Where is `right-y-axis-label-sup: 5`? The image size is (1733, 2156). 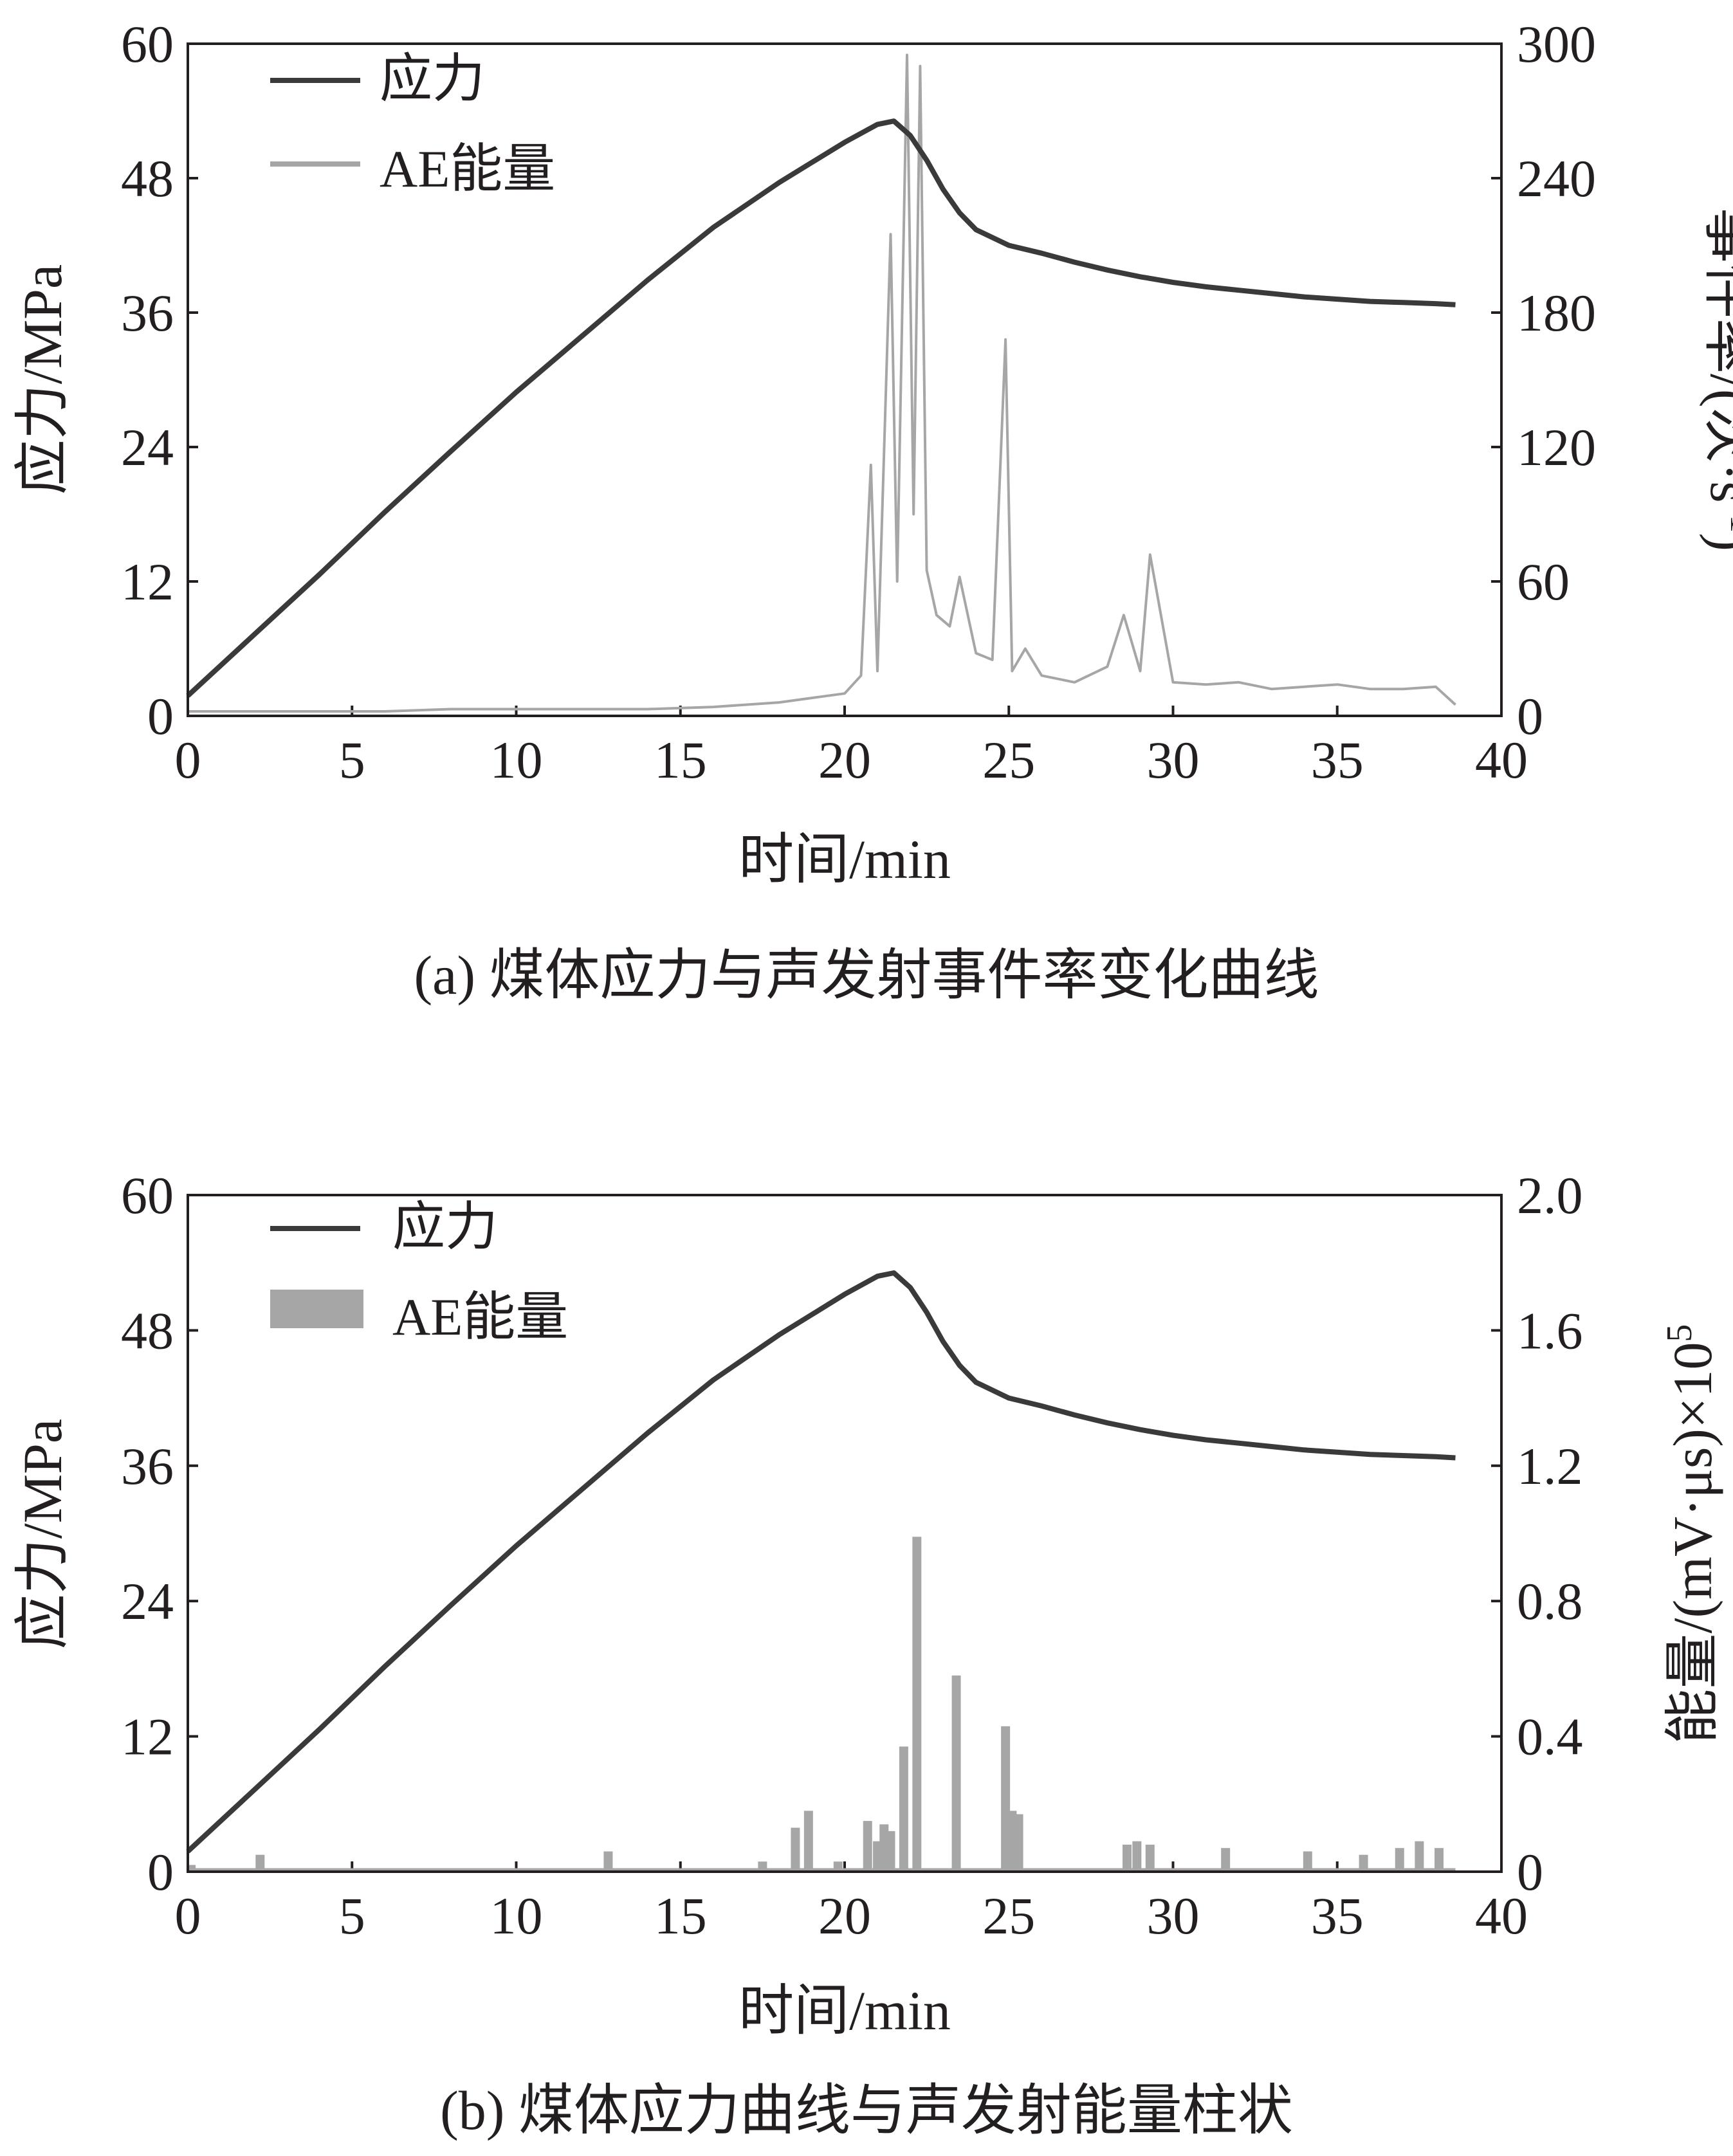 right-y-axis-label-sup: 5 is located at coordinates (1680, 1333).